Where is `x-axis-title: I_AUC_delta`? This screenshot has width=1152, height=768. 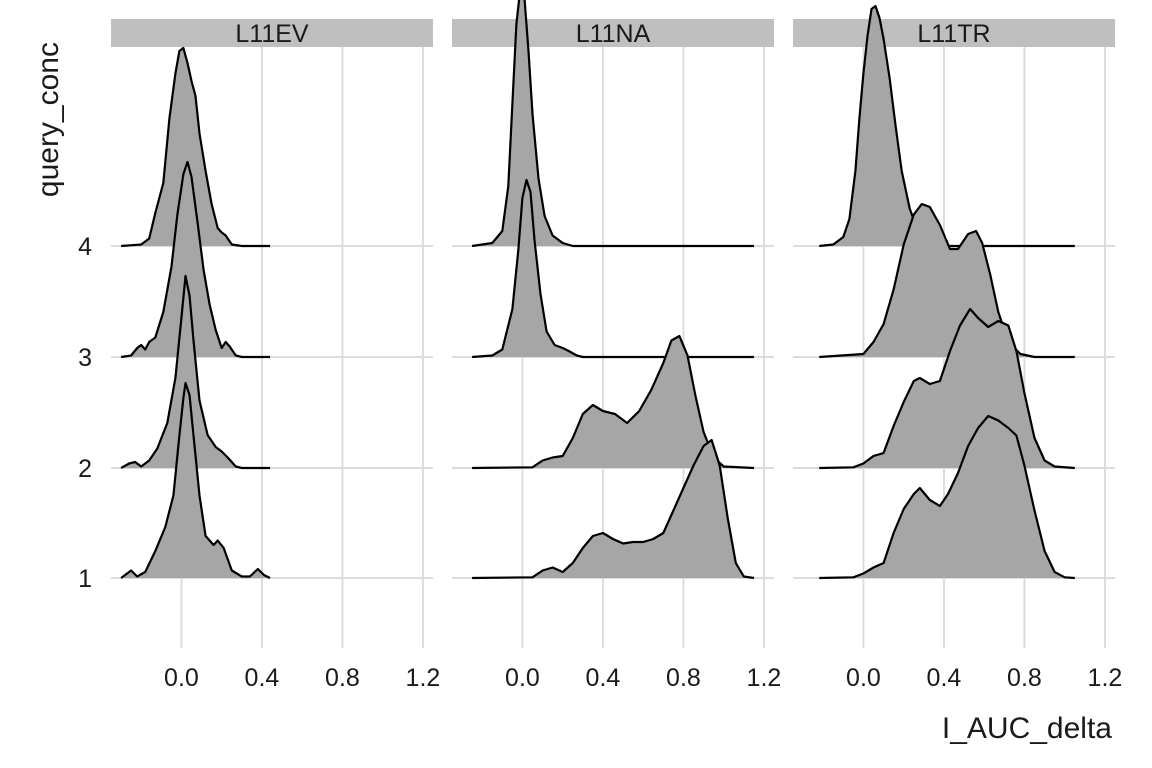 x-axis-title: I_AUC_delta is located at coordinates (1027, 728).